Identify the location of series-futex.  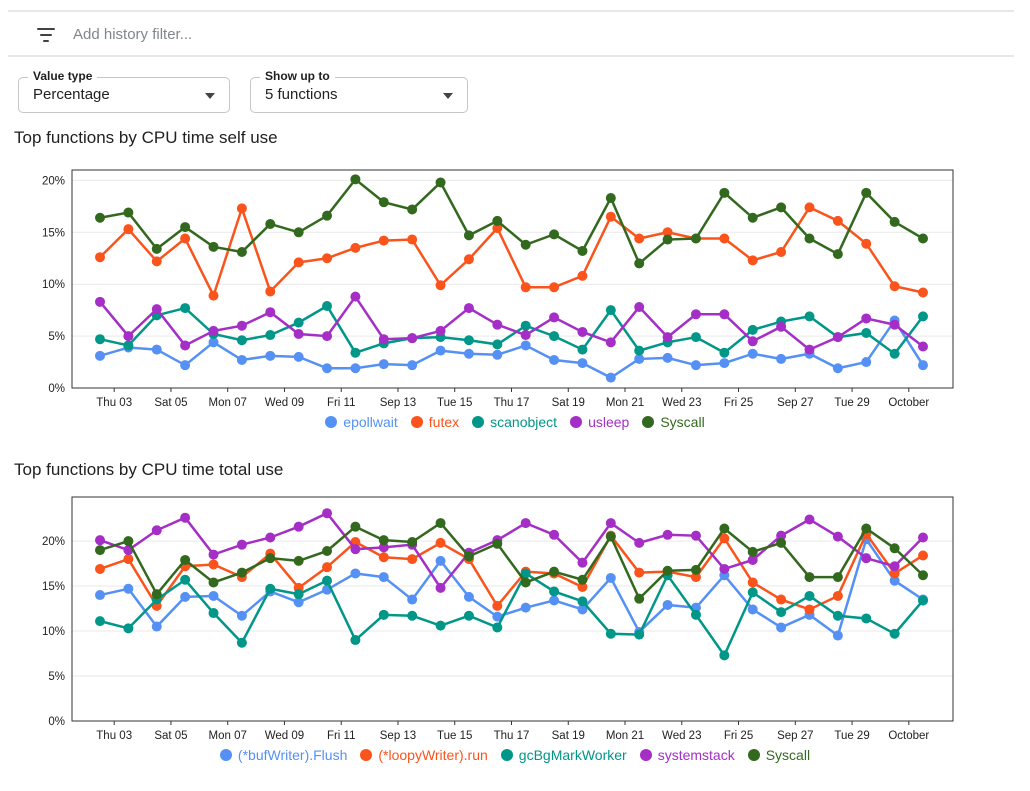
(511, 251).